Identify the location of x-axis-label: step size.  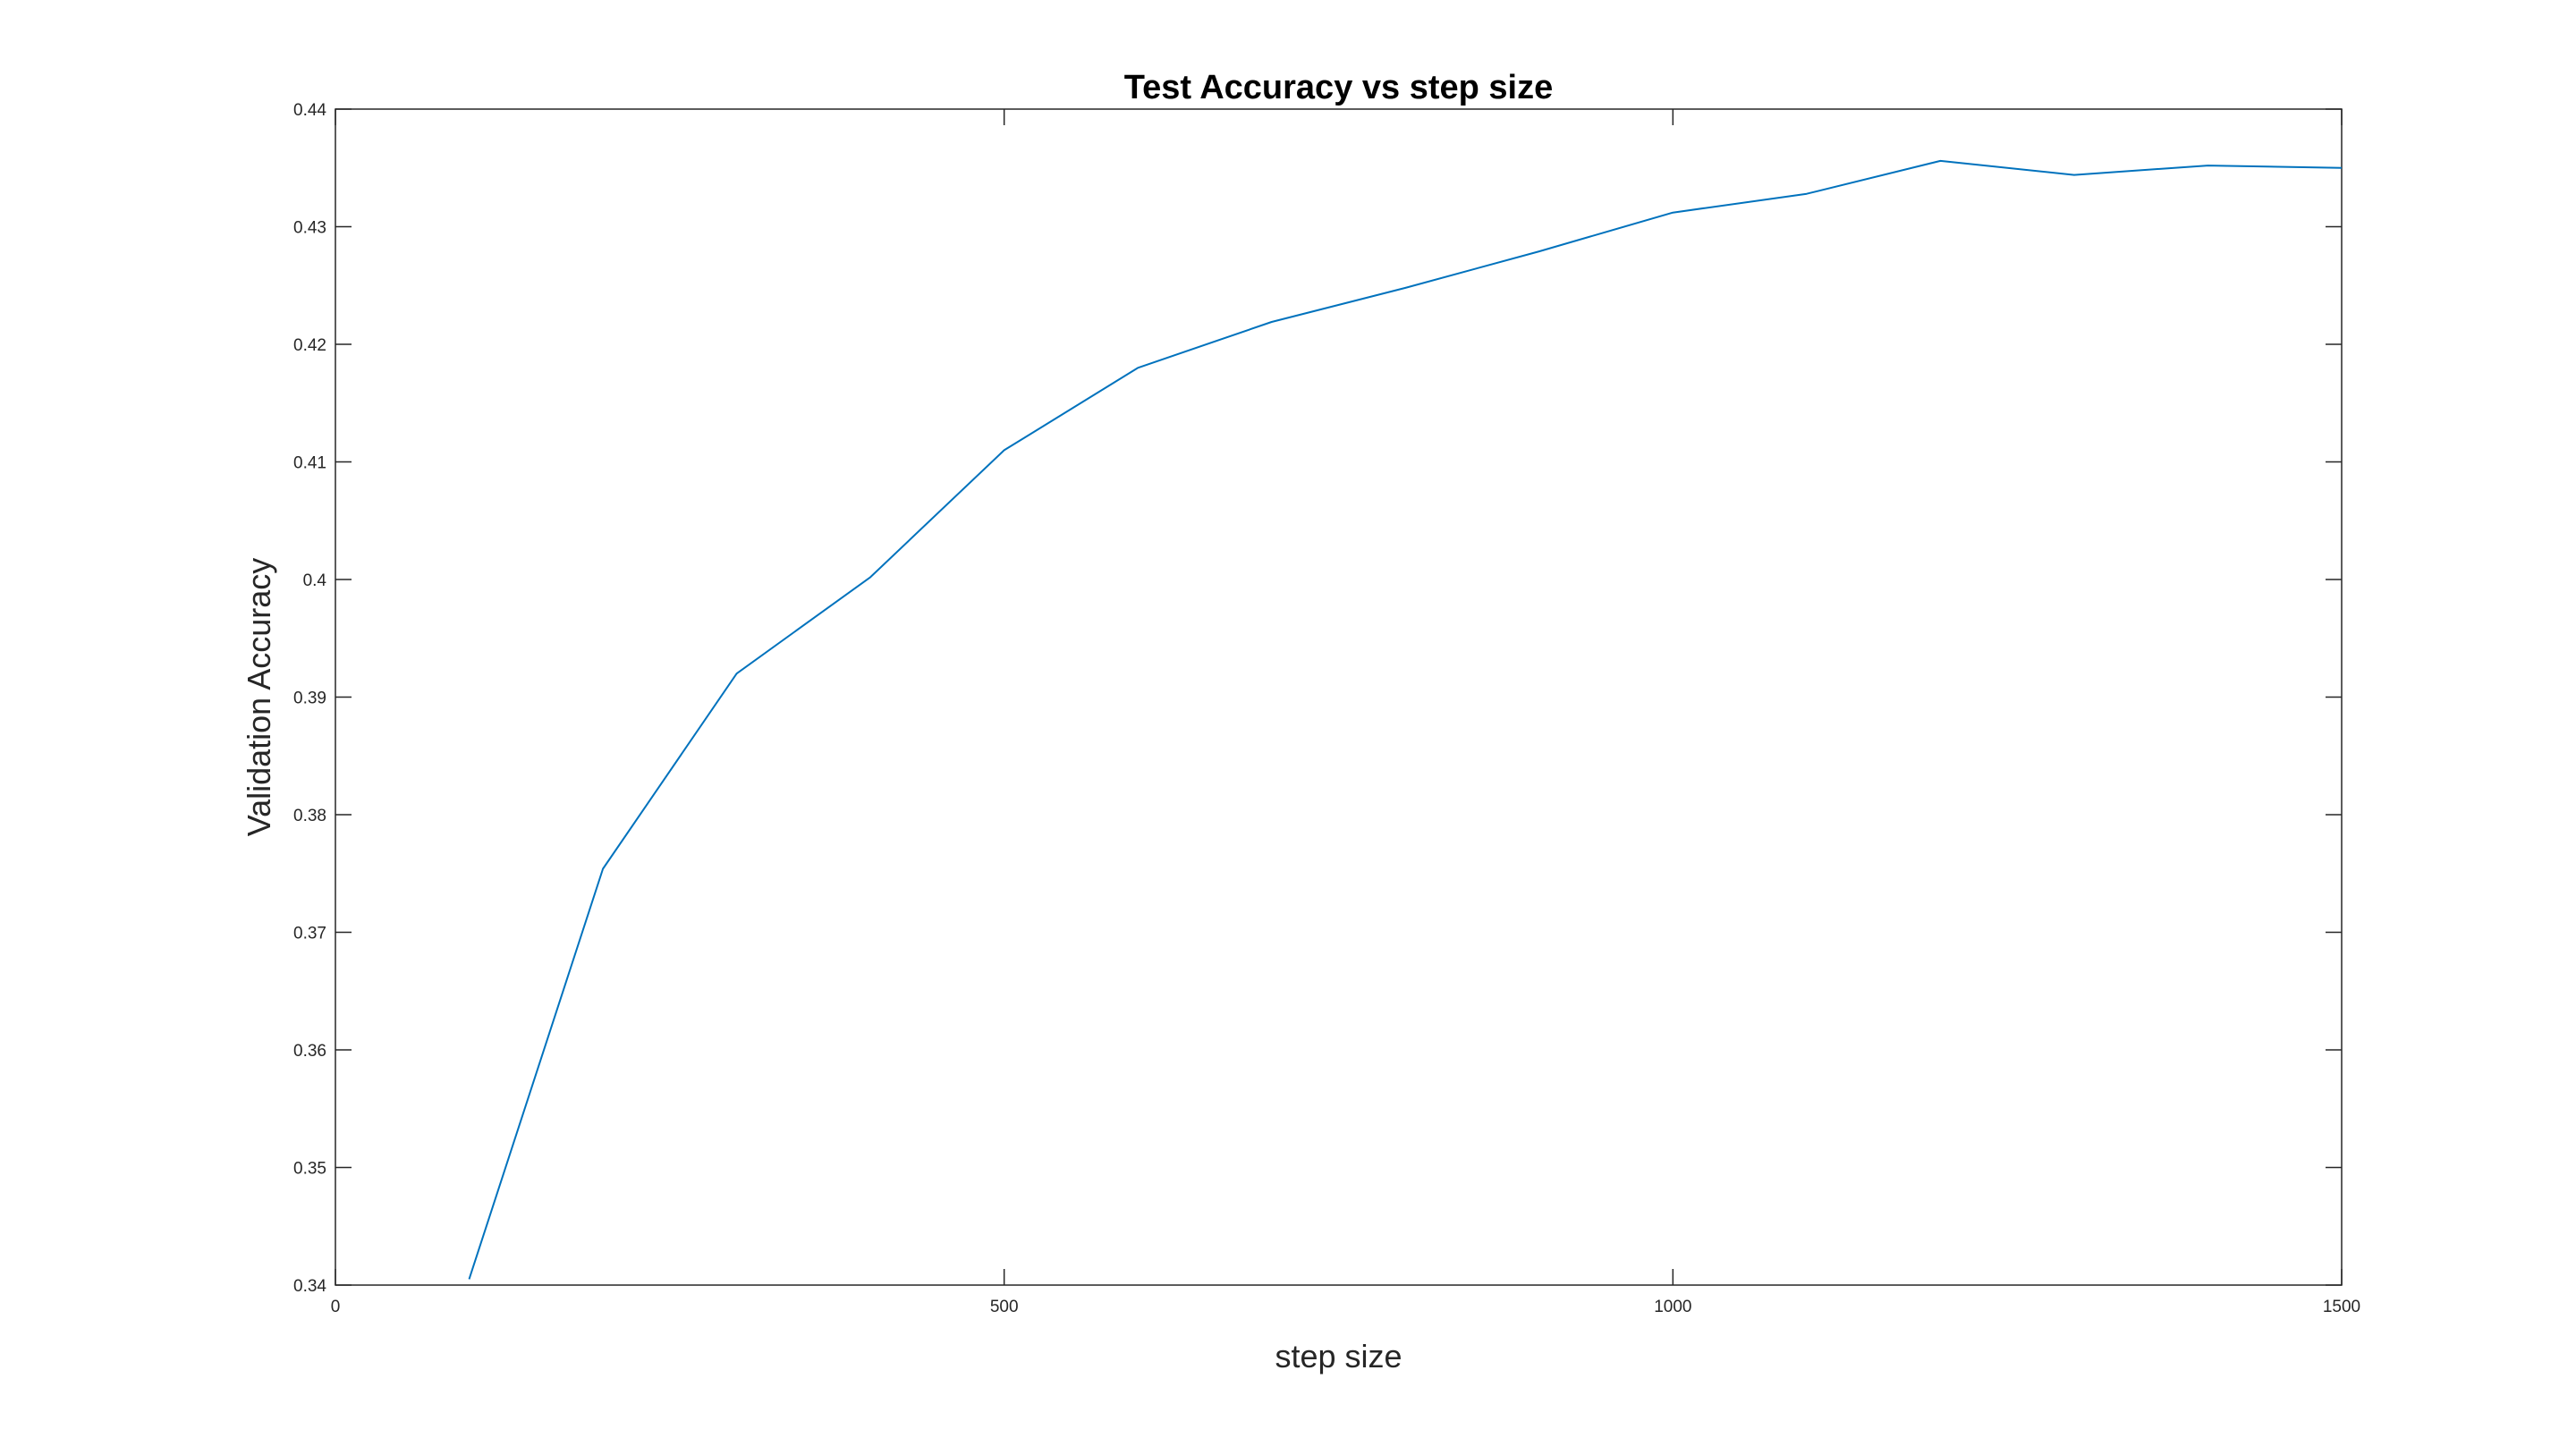
(1338, 1356).